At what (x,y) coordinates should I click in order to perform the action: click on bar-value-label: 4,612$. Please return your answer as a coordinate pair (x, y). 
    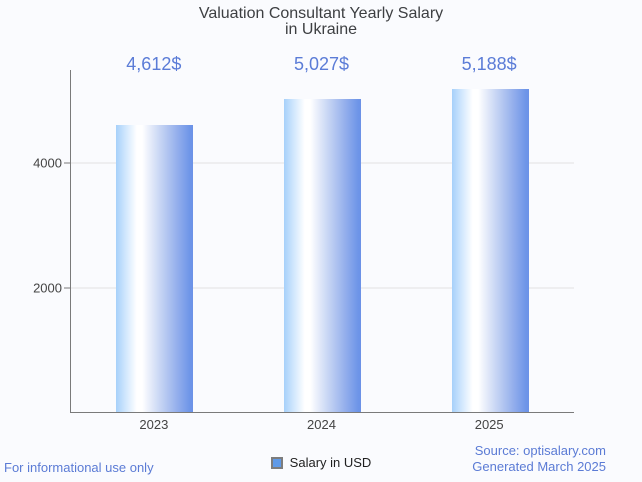
    Looking at the image, I should click on (154, 64).